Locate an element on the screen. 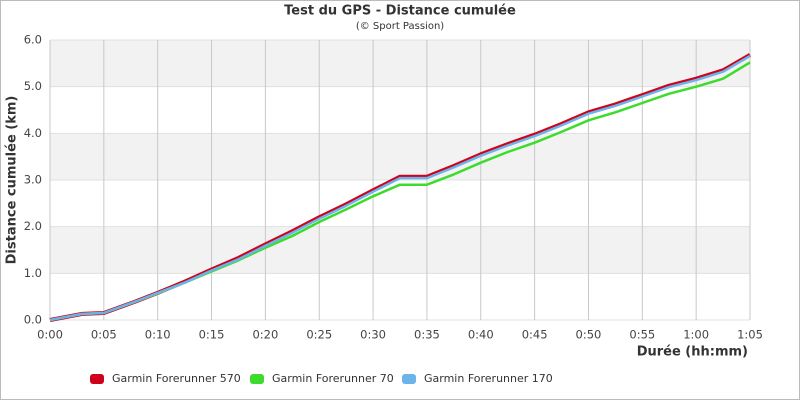 The height and width of the screenshot is (400, 800). x-tick-label: 0:50 is located at coordinates (589, 335).